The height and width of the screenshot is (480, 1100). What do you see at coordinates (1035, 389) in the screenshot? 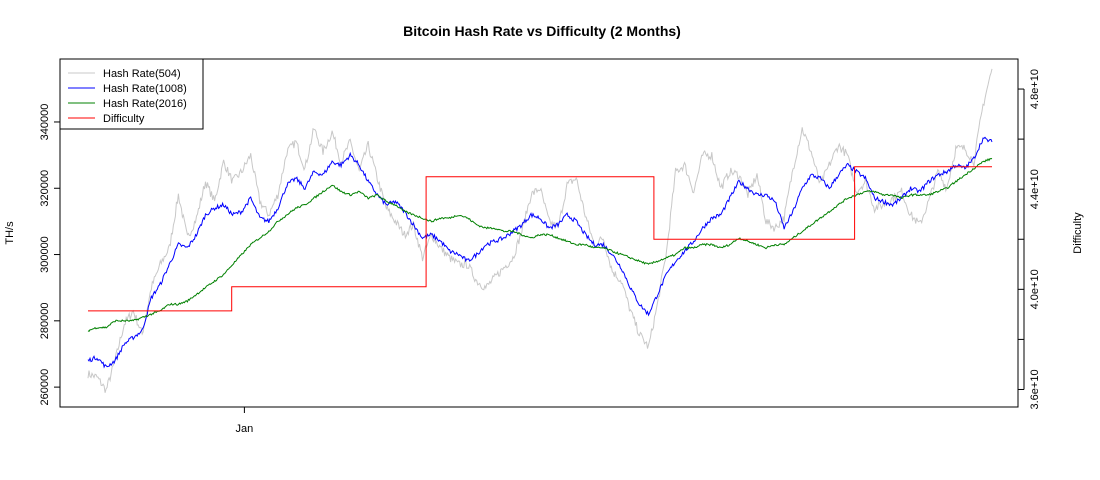
I see `y-right-tick-label: 3.6e+10` at bounding box center [1035, 389].